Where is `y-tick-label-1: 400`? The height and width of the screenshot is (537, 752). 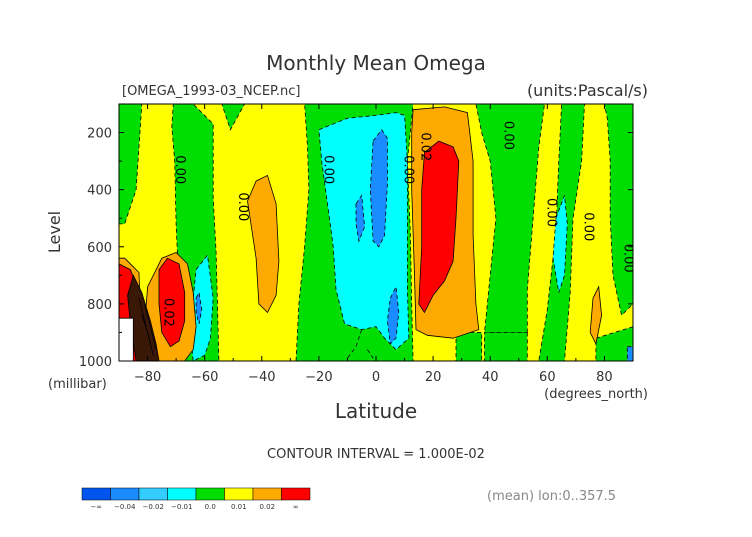
y-tick-label-1: 400 is located at coordinates (99, 191).